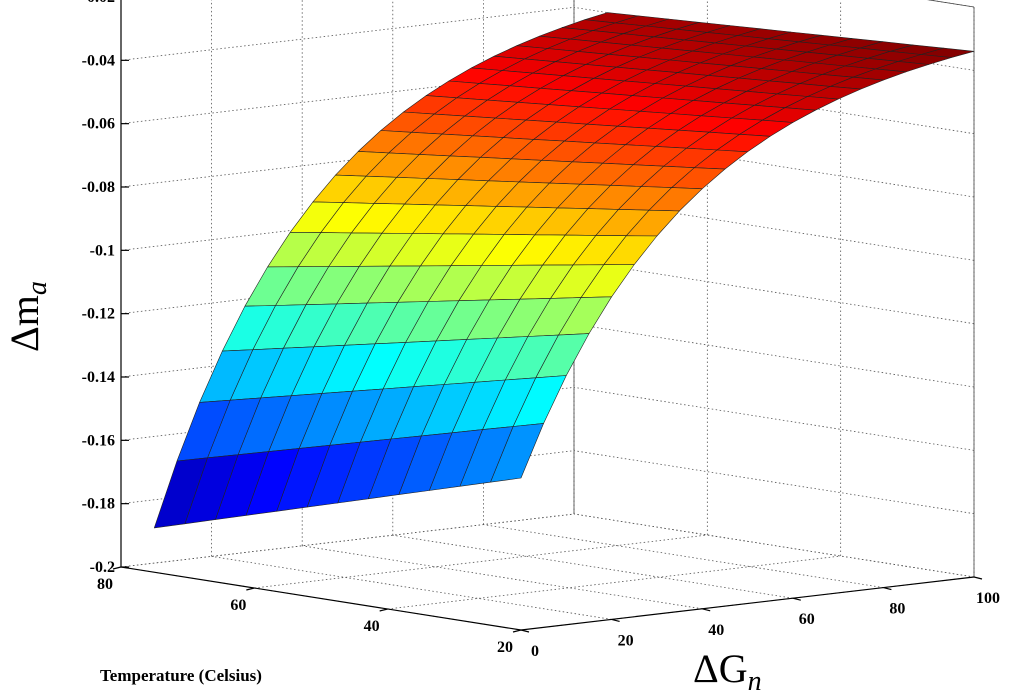 This screenshot has width=1024, height=700. What do you see at coordinates (102, 250) in the screenshot?
I see `z-tick-label: -0.1` at bounding box center [102, 250].